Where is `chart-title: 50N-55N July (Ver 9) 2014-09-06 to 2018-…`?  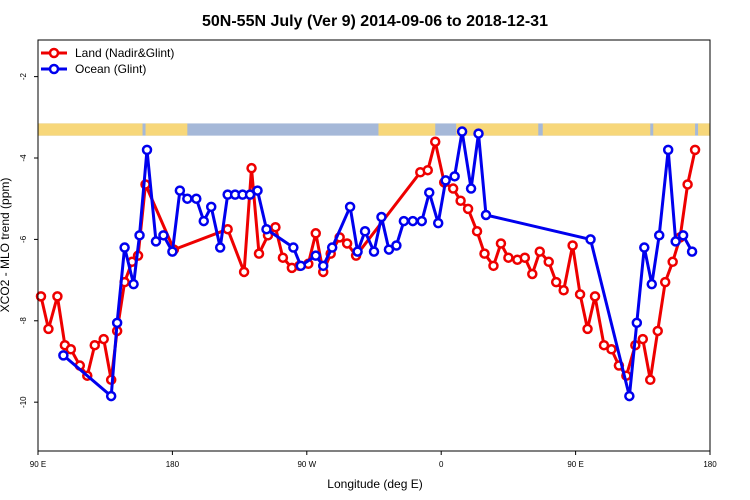
chart-title: 50N-55N July (Ver 9) 2014-09-06 to 2018-… is located at coordinates (375, 21).